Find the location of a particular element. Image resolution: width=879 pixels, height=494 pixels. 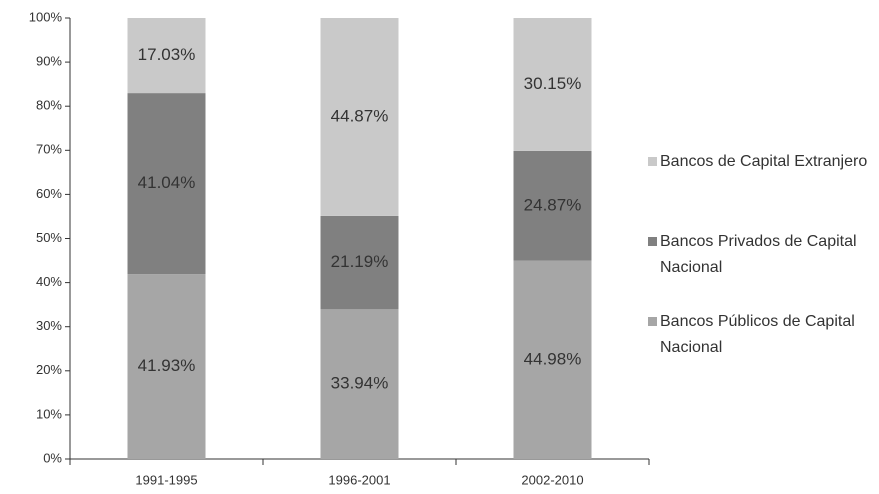

legend-label: Bancos Privados de Capital Nacional is located at coordinates (758, 254).